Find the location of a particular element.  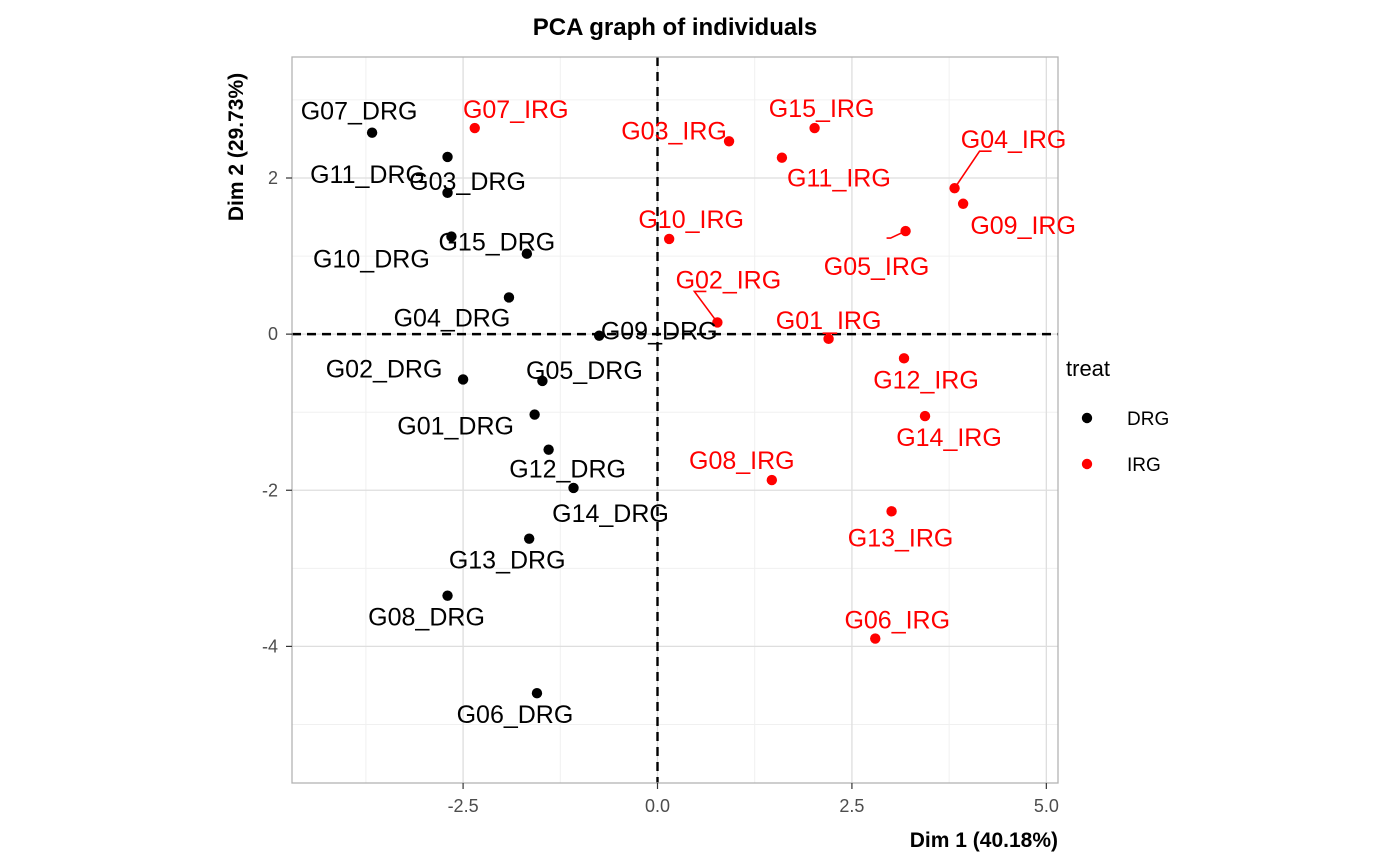

y-tick-label: -4 is located at coordinates (270, 646).